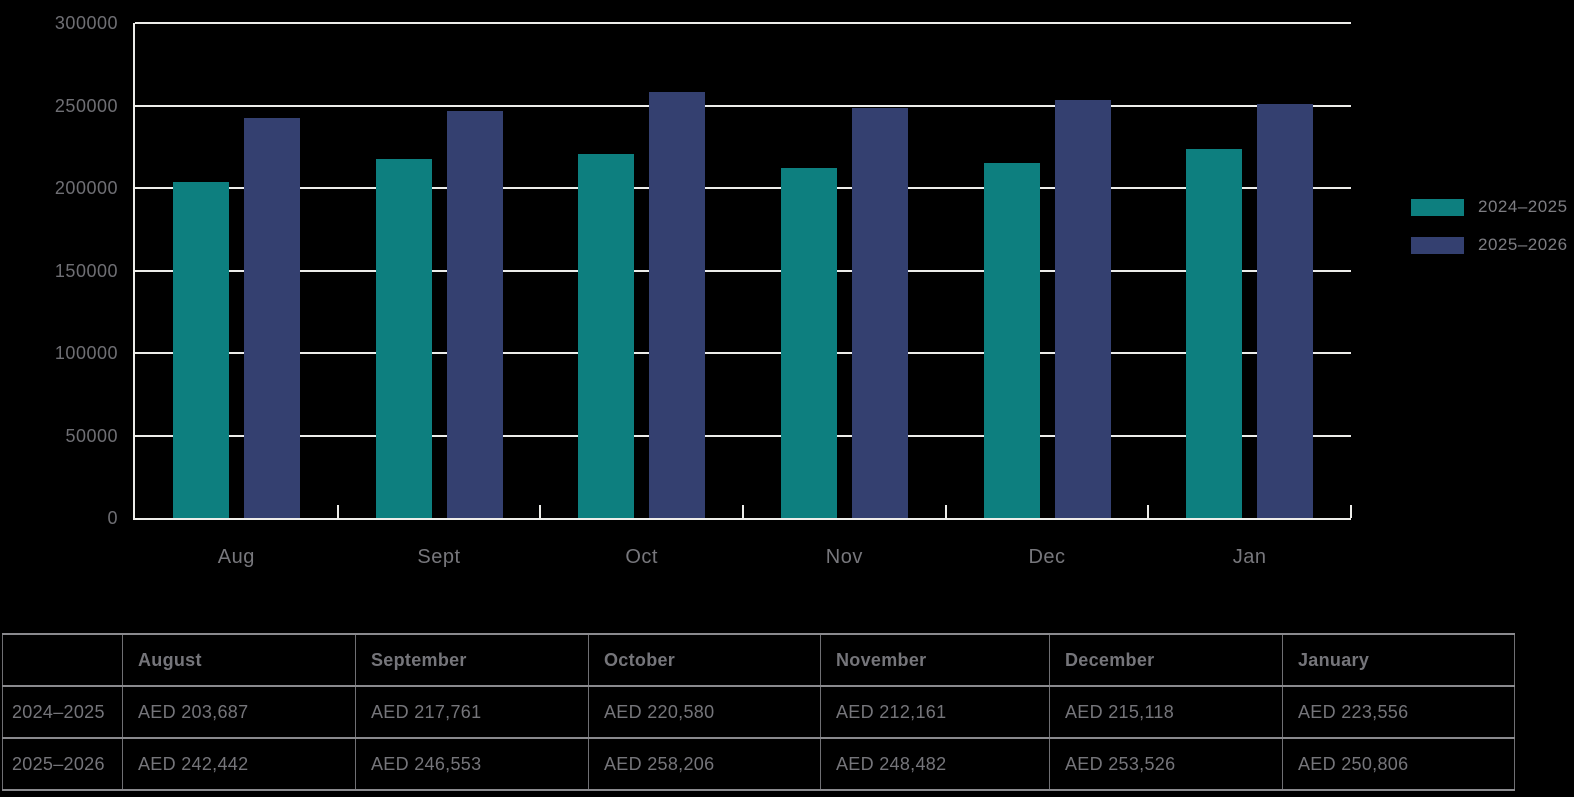 The height and width of the screenshot is (797, 1574). I want to click on bar-2024-2025-jan, so click(1214, 333).